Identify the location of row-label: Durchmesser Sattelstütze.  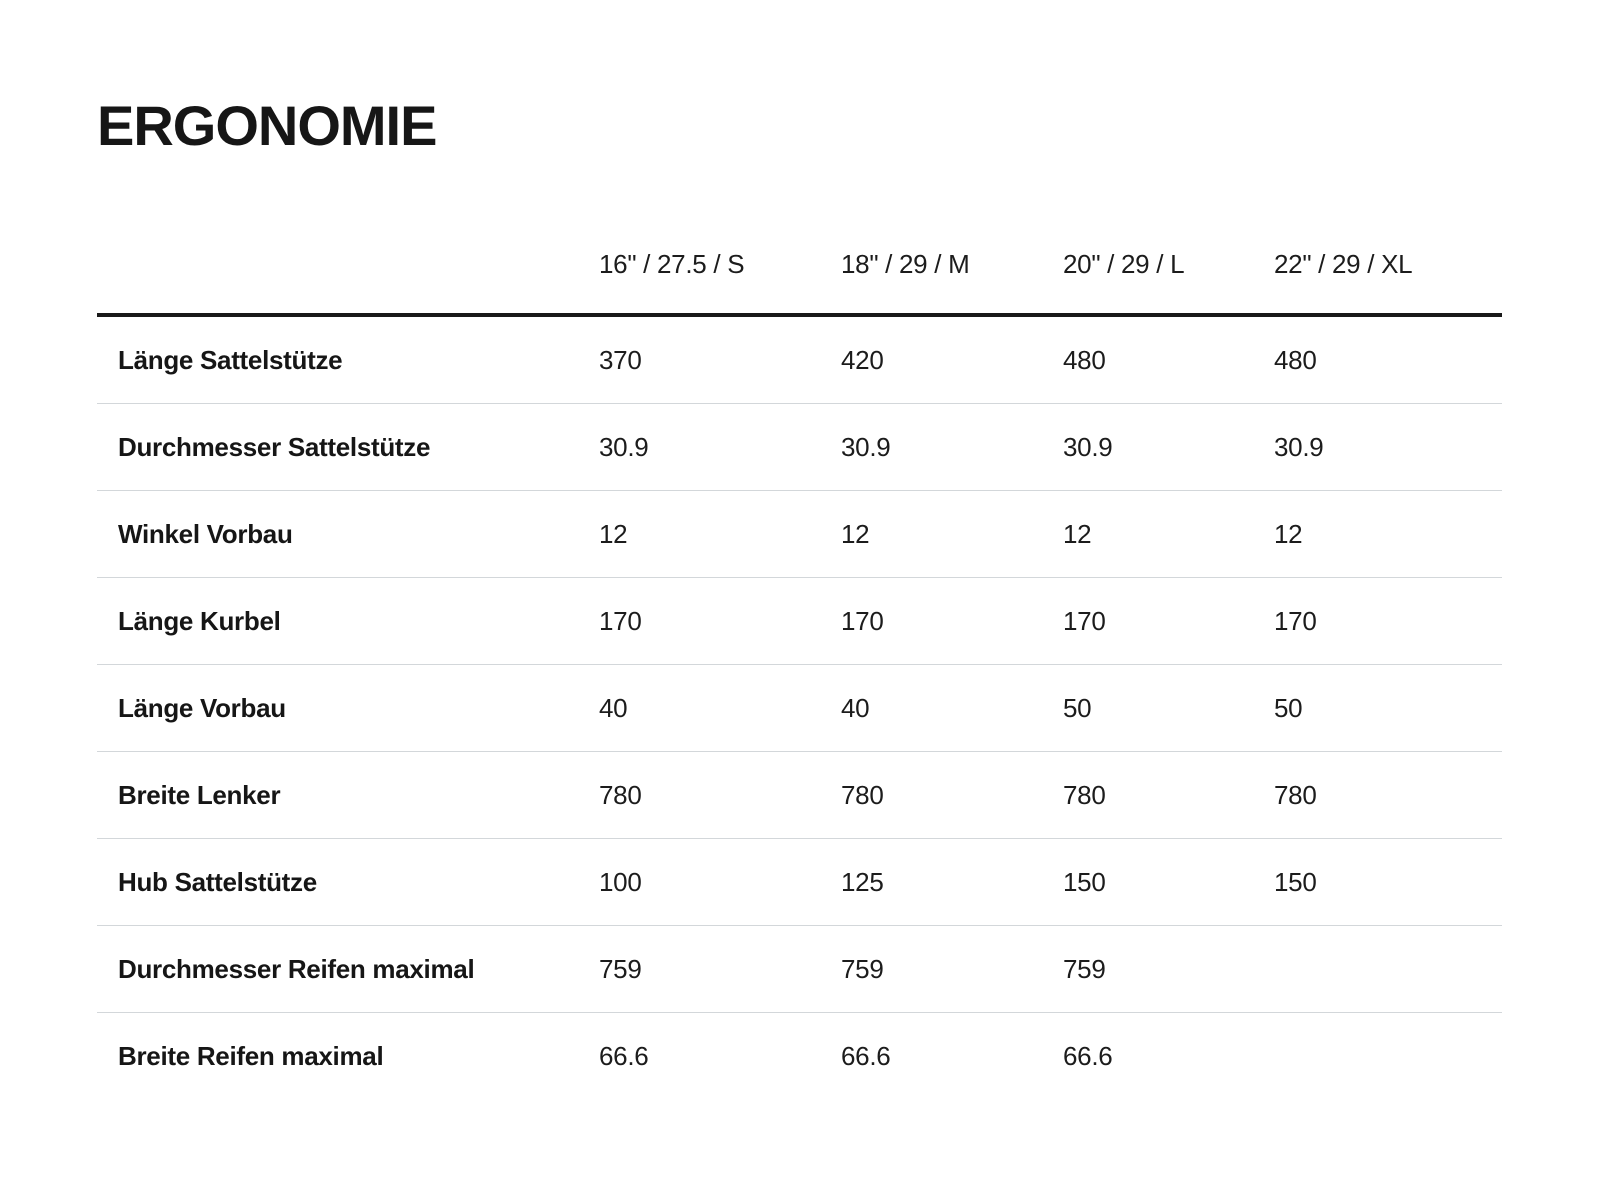
(337, 447).